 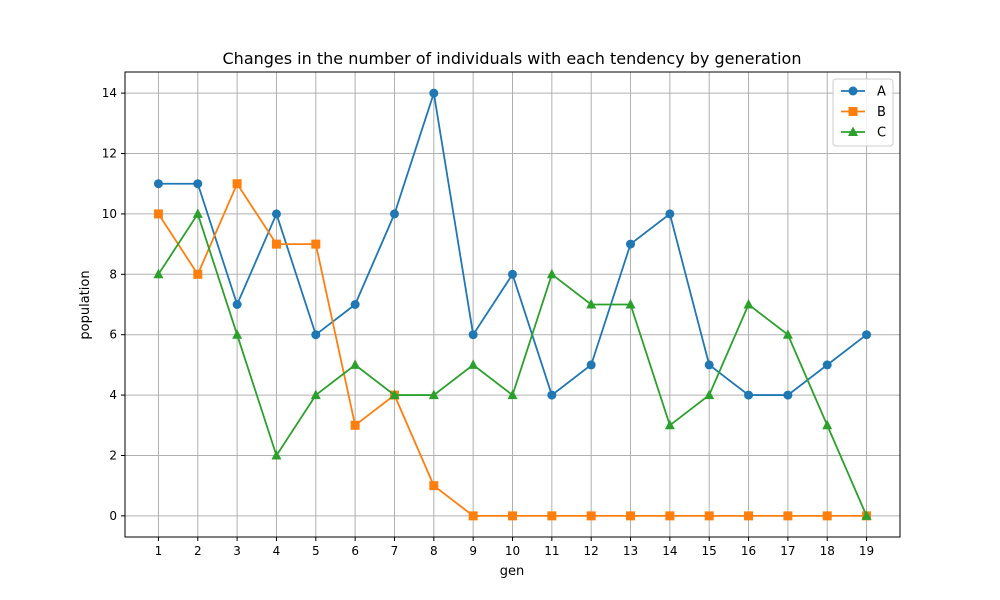 What do you see at coordinates (748, 551) in the screenshot?
I see `x-tick-label: 16` at bounding box center [748, 551].